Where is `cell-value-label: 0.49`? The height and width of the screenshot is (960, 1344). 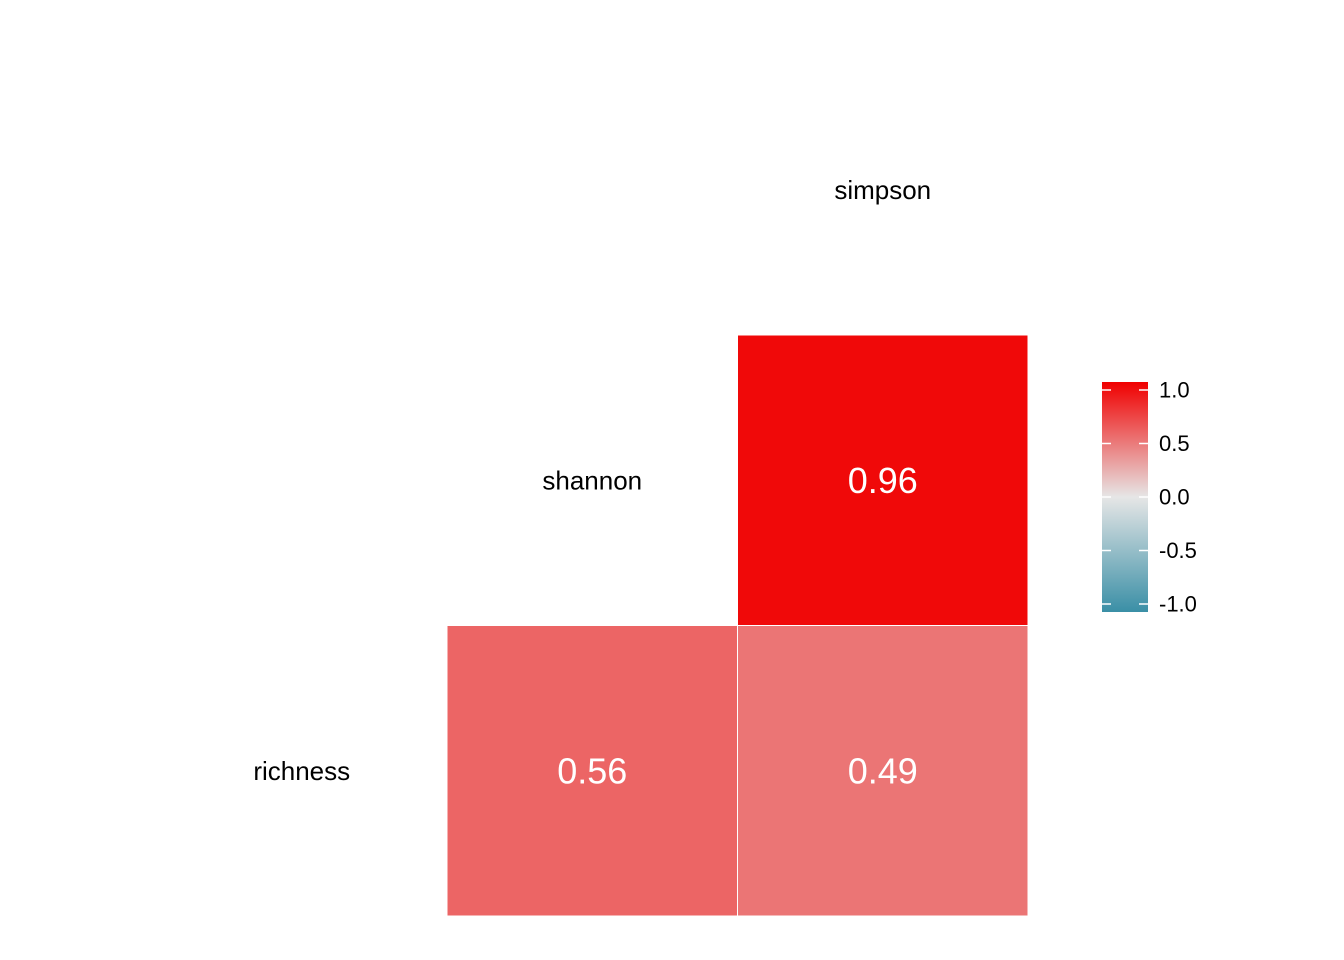
cell-value-label: 0.49 is located at coordinates (883, 770).